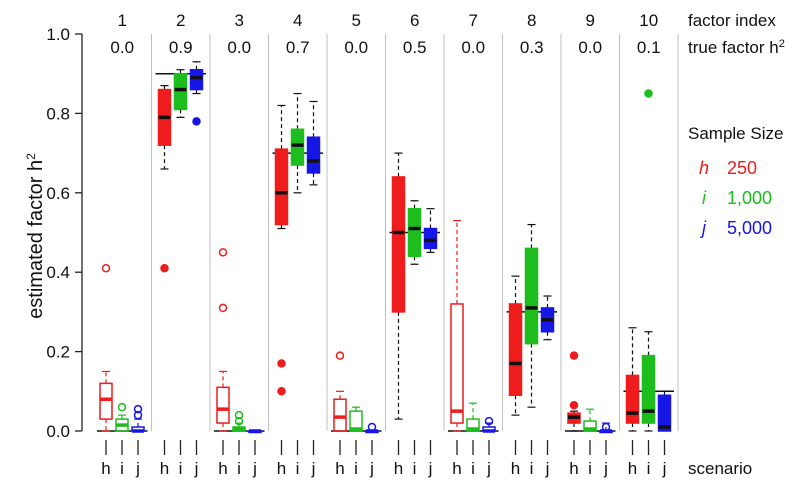 The height and width of the screenshot is (483, 808). Describe the element at coordinates (749, 228) in the screenshot. I see `legend-sample-size: 5,000` at that location.